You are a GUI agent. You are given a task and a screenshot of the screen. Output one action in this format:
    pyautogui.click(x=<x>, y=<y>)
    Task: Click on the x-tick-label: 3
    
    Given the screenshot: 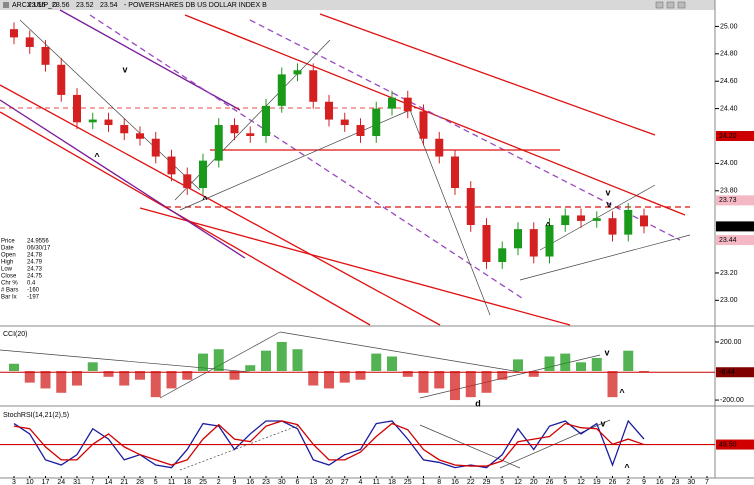 What is the action you would take?
    pyautogui.click(x=14, y=482)
    